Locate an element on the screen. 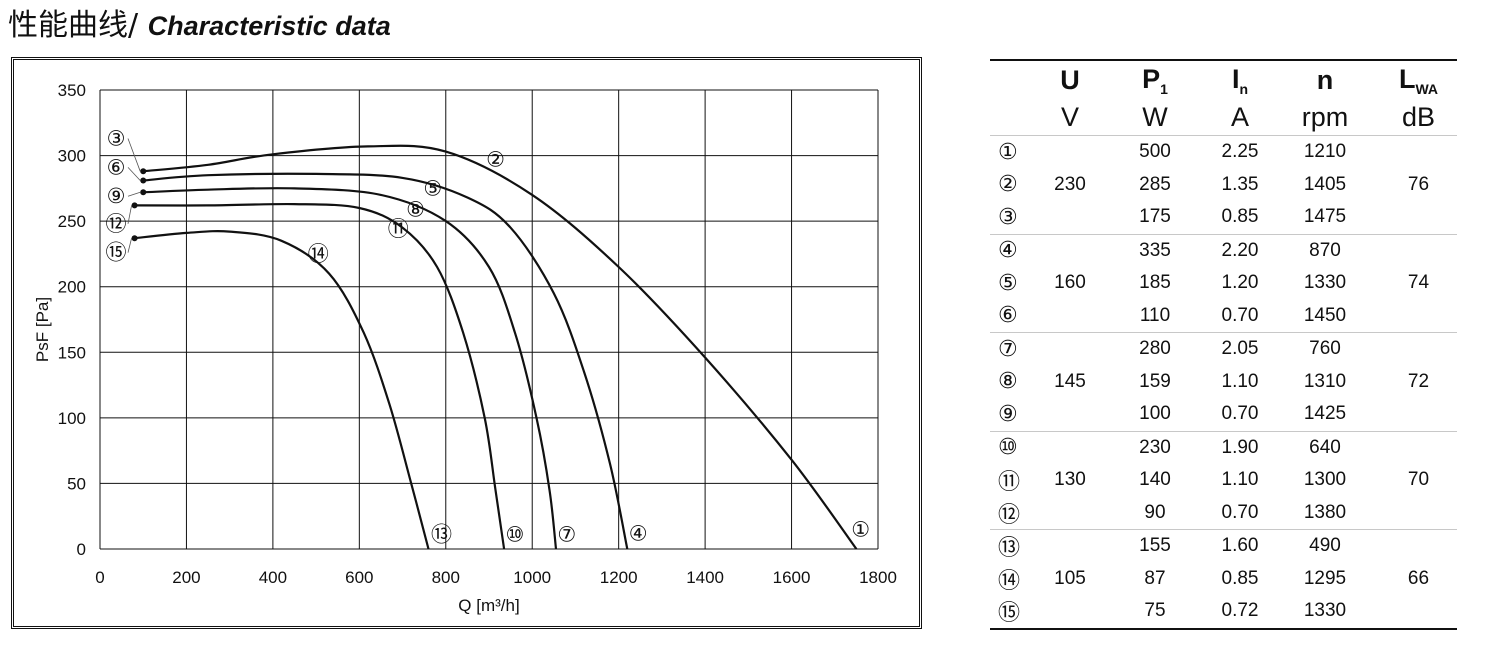 Image resolution: width=1487 pixels, height=648 pixels. table-row: ④ 335 2.20 870 is located at coordinates (1223, 250).